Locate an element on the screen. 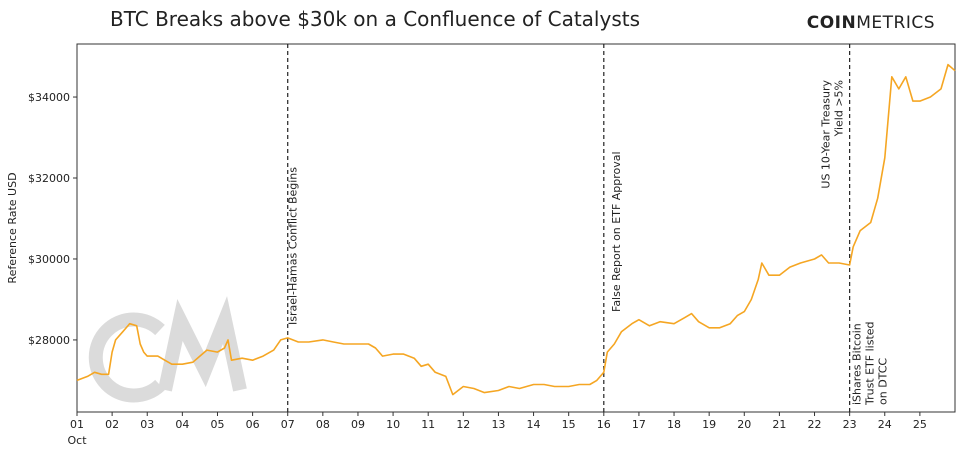  watermark is located at coordinates (167, 349).